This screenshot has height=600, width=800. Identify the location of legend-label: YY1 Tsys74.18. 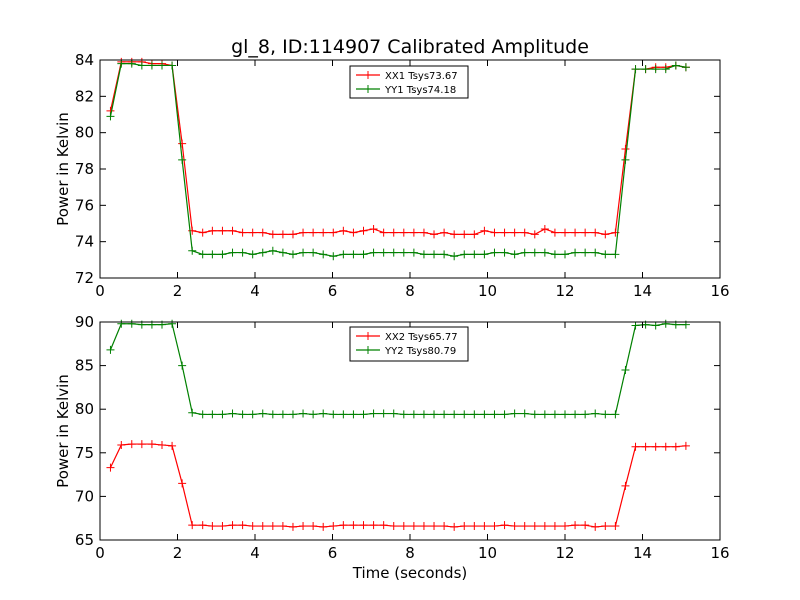
(420, 90).